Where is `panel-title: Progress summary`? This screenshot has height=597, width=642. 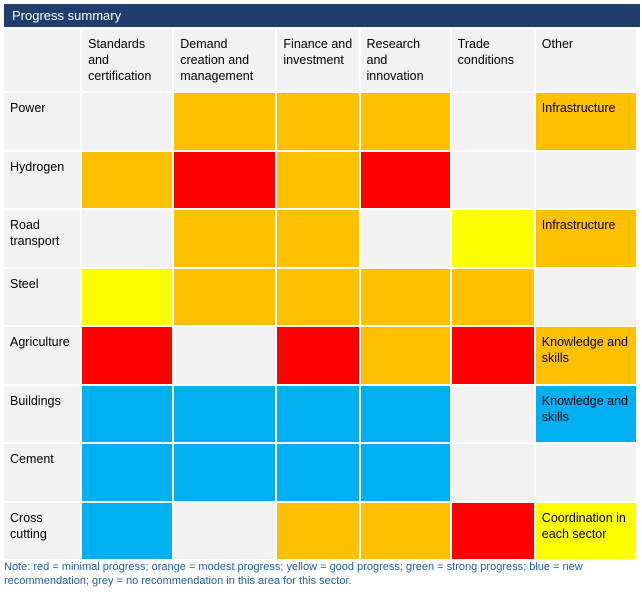
panel-title: Progress summary is located at coordinates (322, 15).